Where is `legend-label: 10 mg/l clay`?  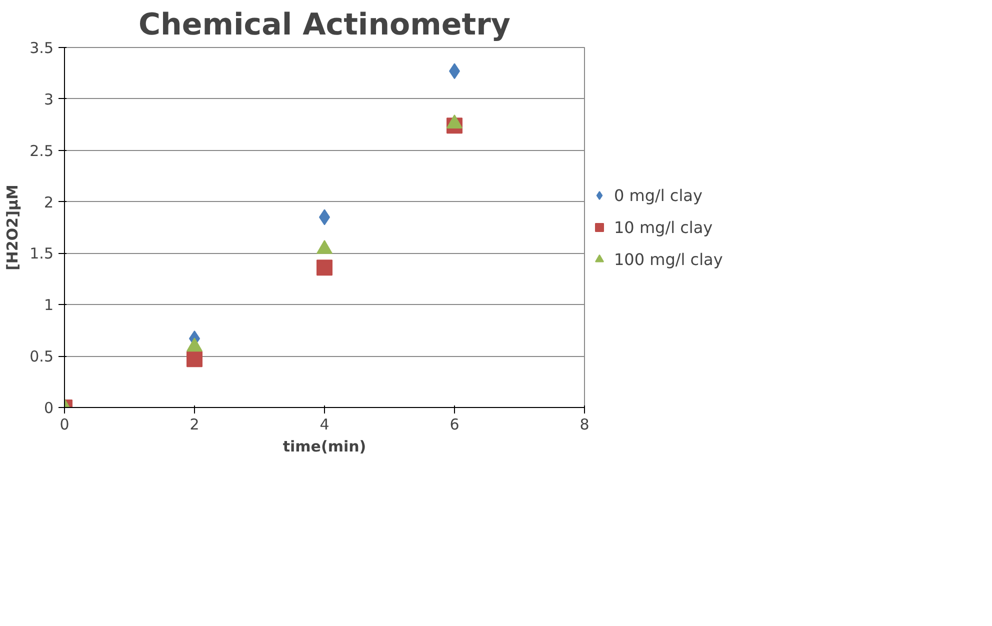 legend-label: 10 mg/l clay is located at coordinates (663, 227).